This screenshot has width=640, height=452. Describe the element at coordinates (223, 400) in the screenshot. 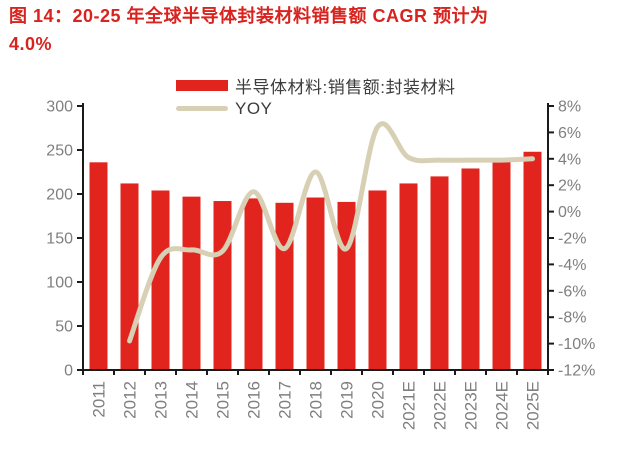

I see `x-axis-label-2015: 2015` at that location.